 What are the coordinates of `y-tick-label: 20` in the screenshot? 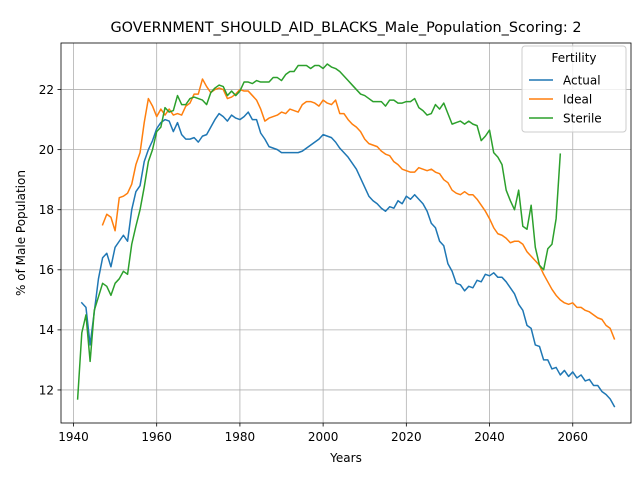 It's located at (46, 150).